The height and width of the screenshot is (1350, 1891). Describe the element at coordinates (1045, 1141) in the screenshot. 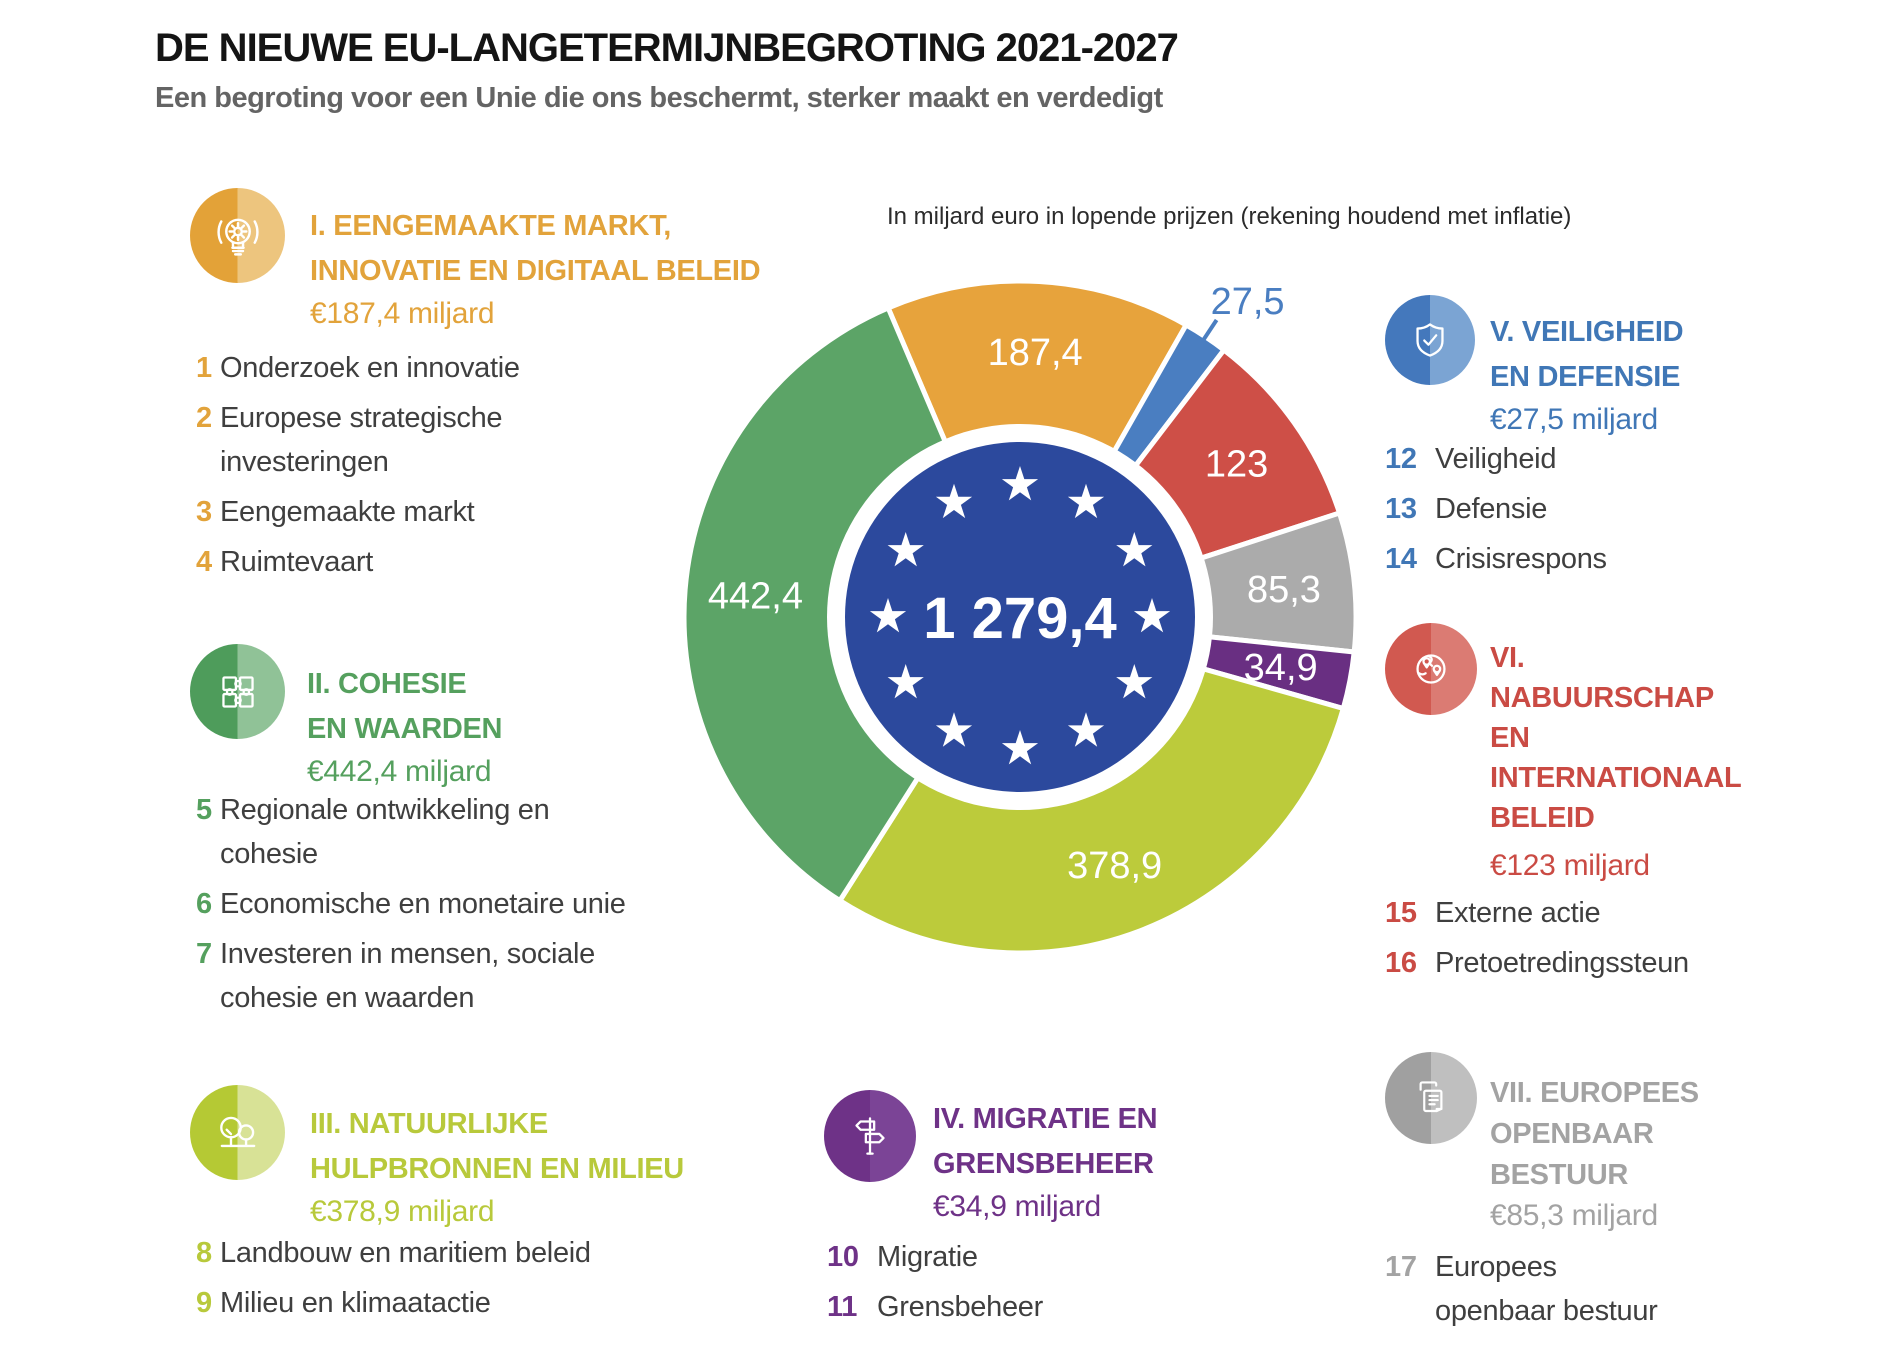

I see `section-heading: IV. MIGRATIE EN GRENSBEHEER` at that location.